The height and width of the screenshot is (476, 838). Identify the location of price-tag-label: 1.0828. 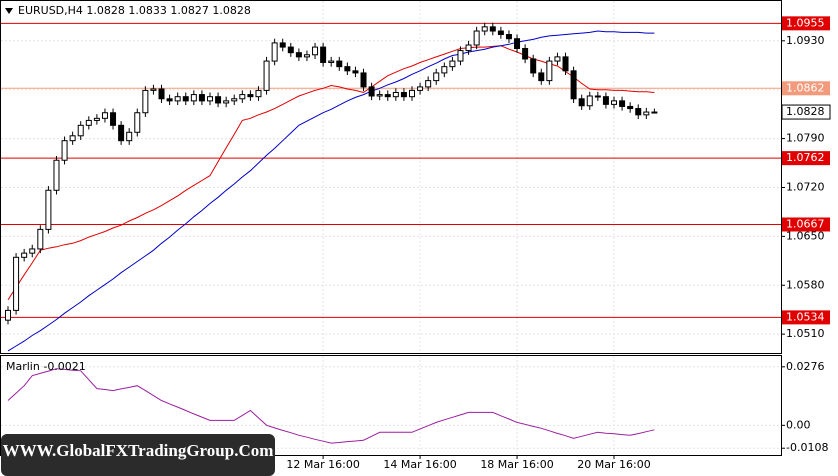
(805, 111).